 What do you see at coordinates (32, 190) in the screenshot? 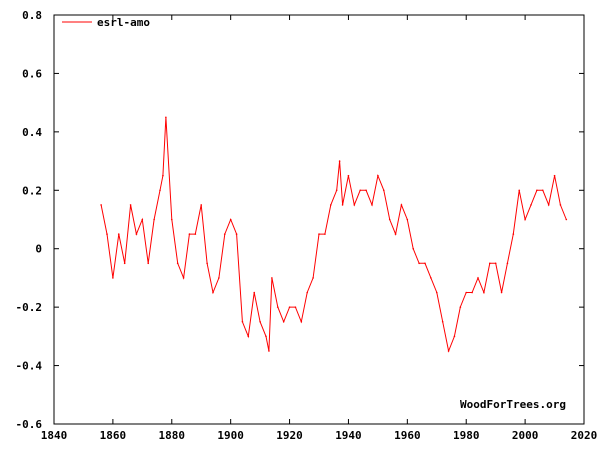
I see `y-tick-label: 0.2` at bounding box center [32, 190].